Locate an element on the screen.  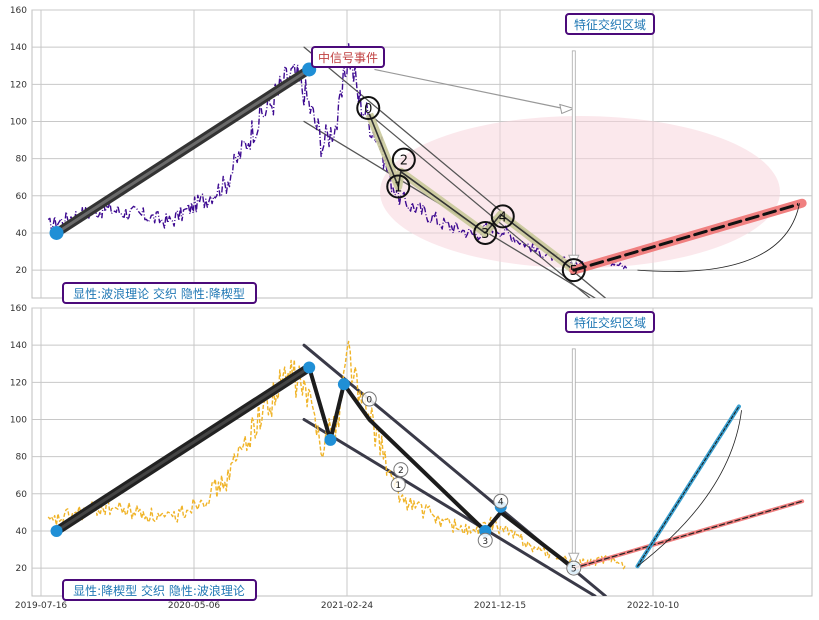
wedge-inner is located at coordinates (479, 205).